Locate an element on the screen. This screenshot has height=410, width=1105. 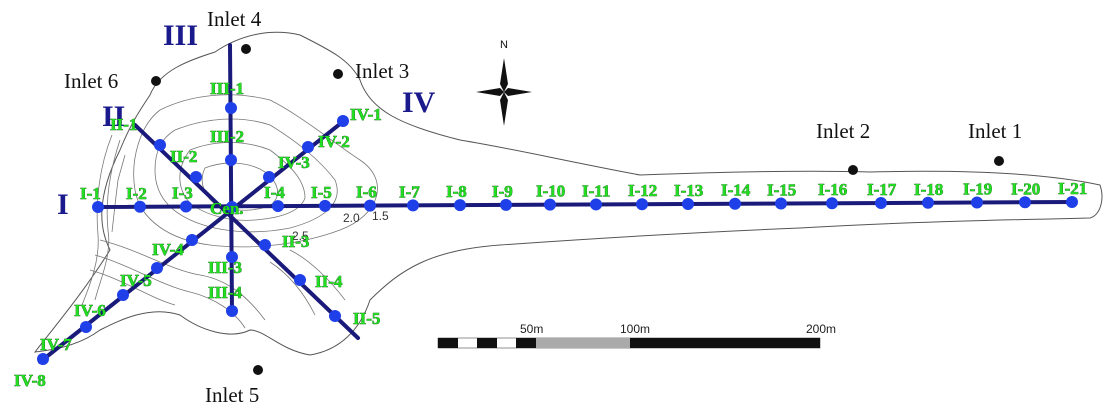
sampling-point-label: I-6 is located at coordinates (366, 192).